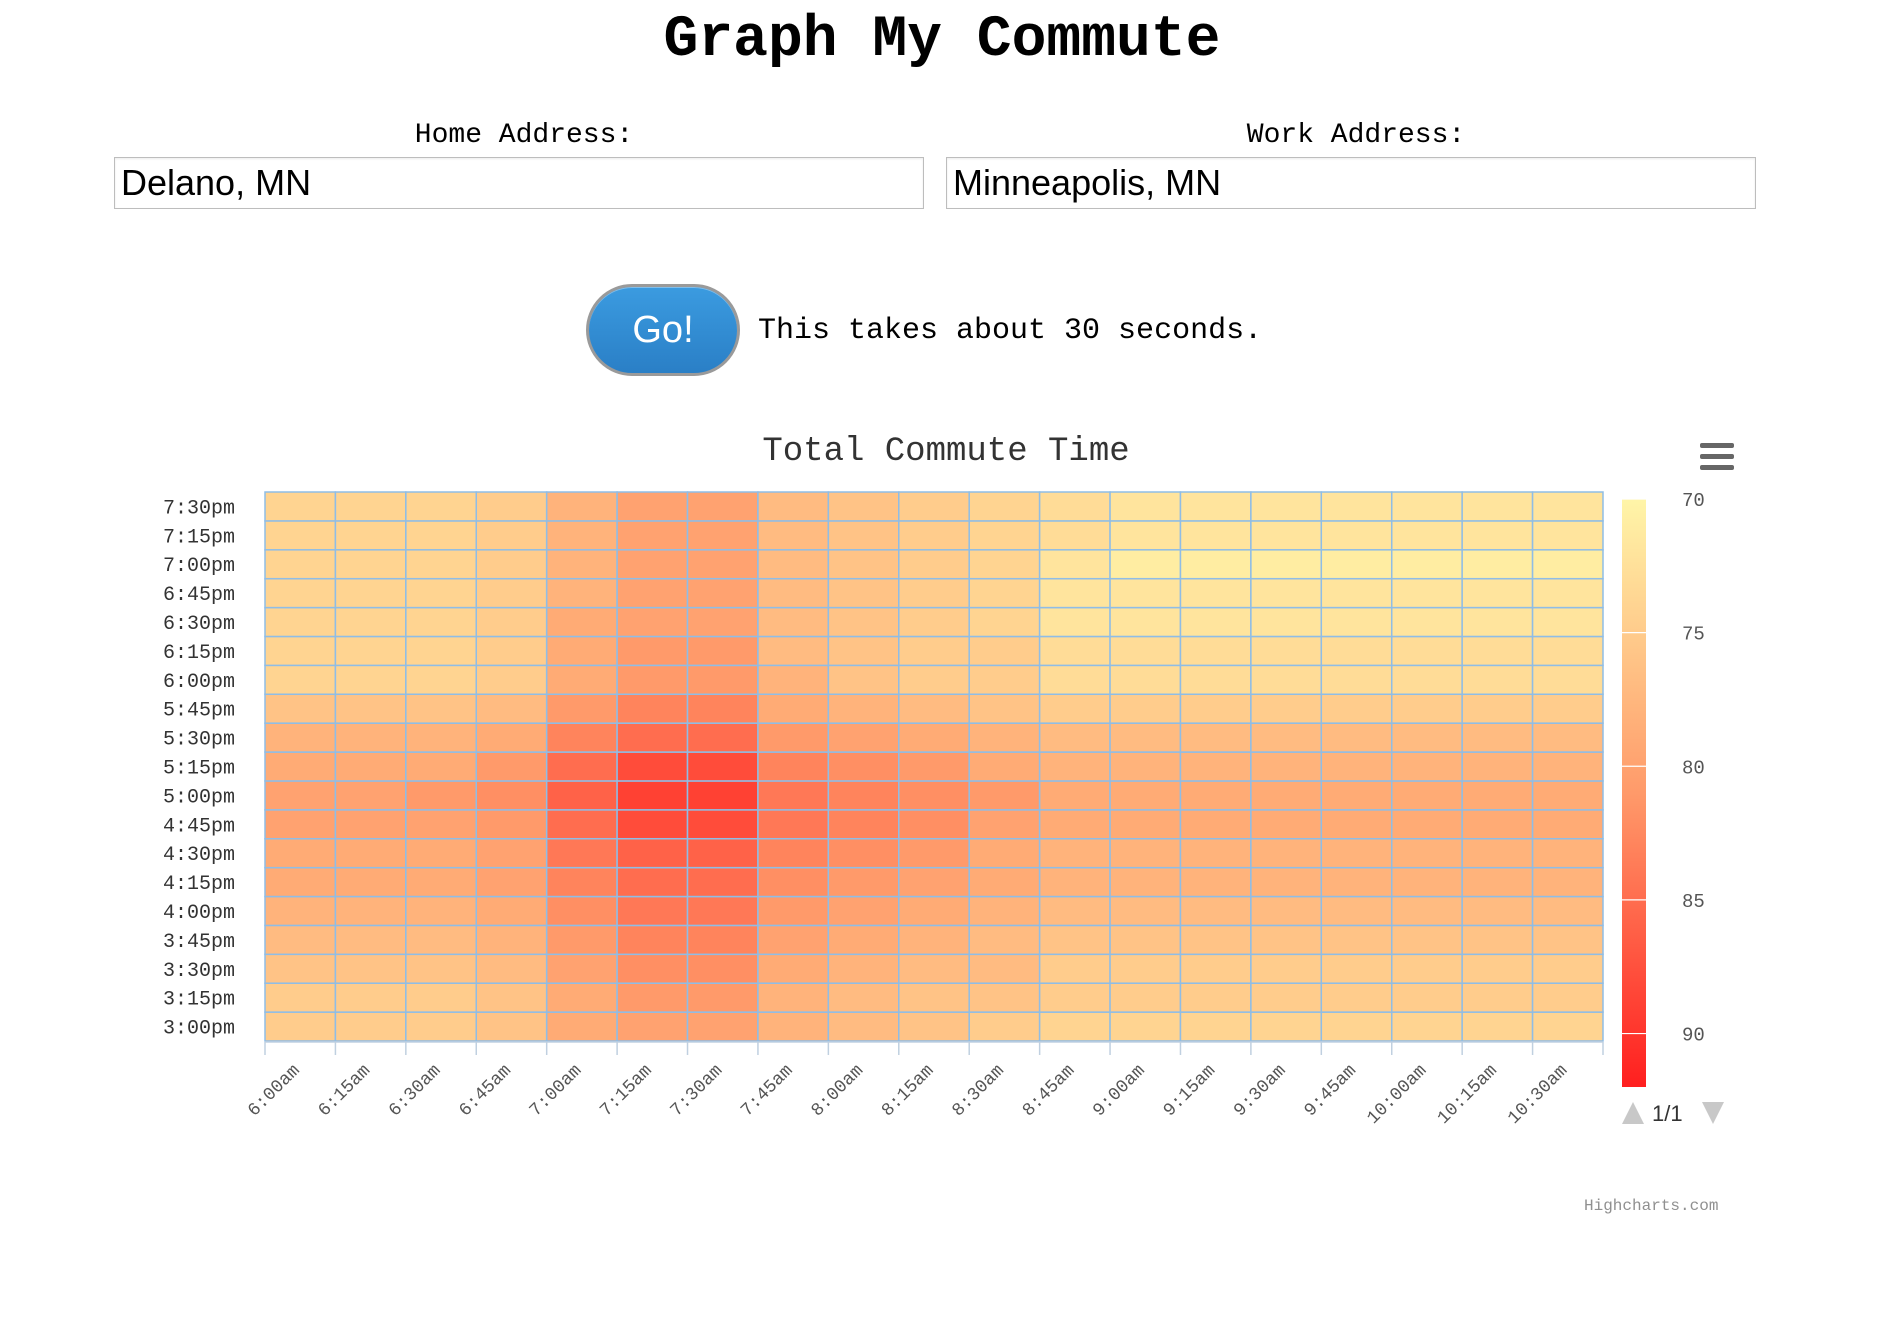  I want to click on home-address-input, so click(519, 183).